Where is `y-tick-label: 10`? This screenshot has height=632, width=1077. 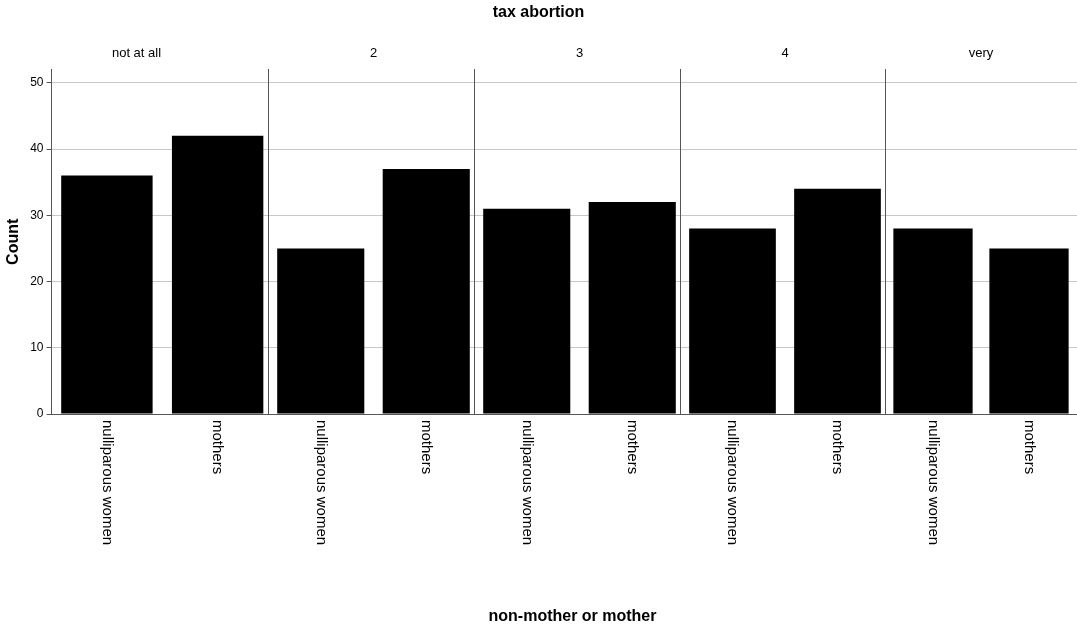
y-tick-label: 10 is located at coordinates (37, 347).